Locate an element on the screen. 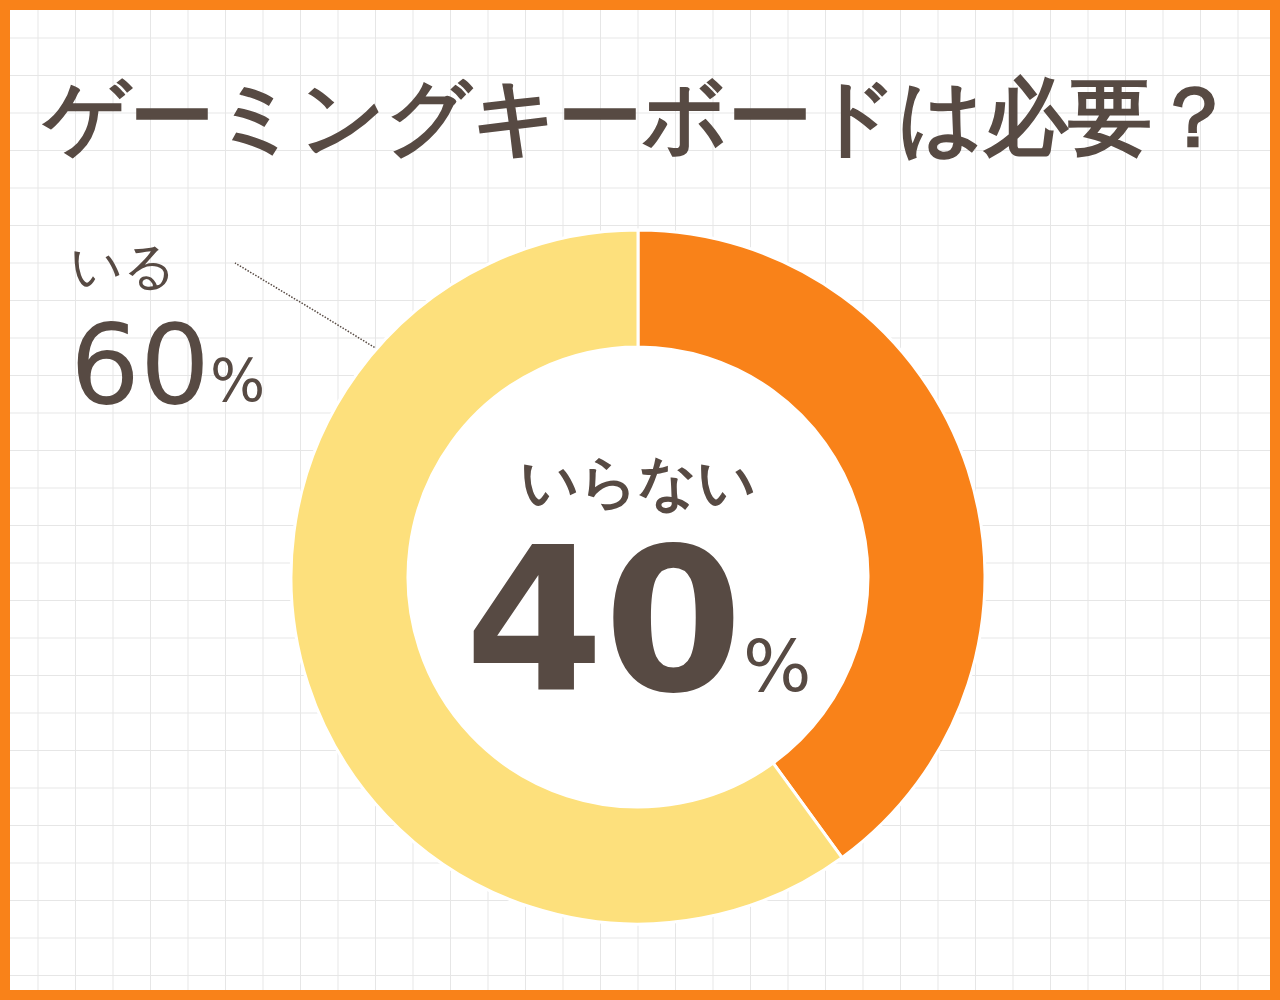 The height and width of the screenshot is (1000, 1280). data-label: 60% is located at coordinates (168, 365).